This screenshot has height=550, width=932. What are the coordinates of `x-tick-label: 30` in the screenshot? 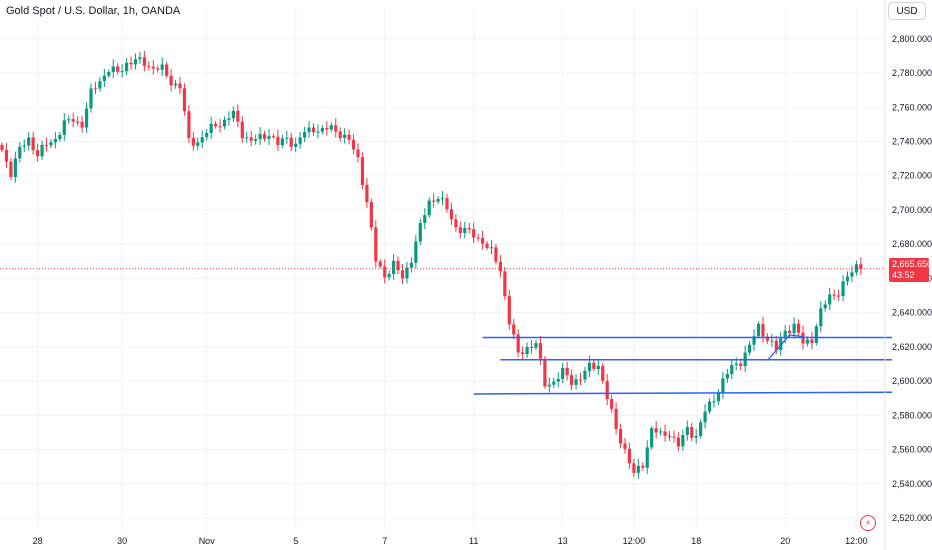 It's located at (122, 541).